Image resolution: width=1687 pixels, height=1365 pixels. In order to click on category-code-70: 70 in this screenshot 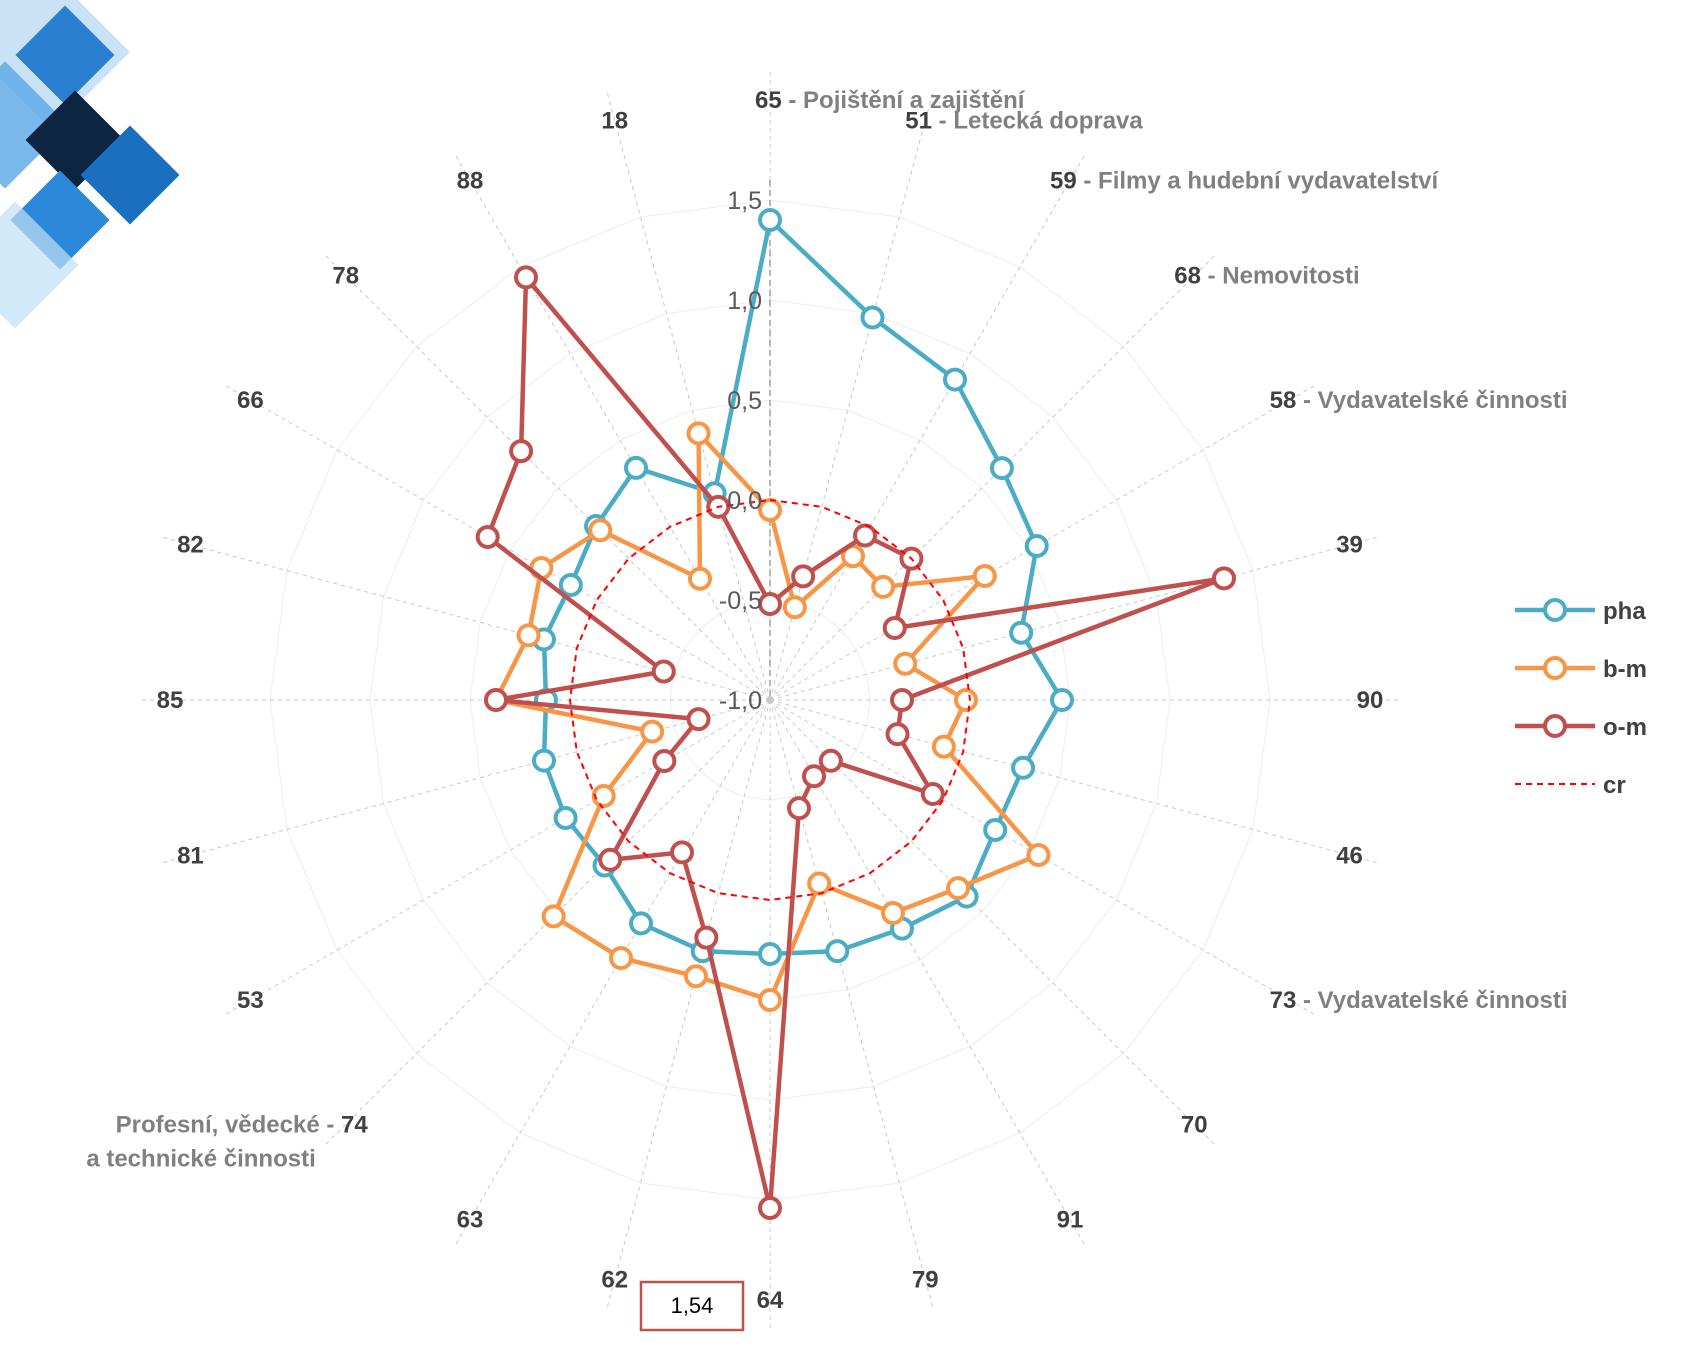, I will do `click(1194, 1124)`.